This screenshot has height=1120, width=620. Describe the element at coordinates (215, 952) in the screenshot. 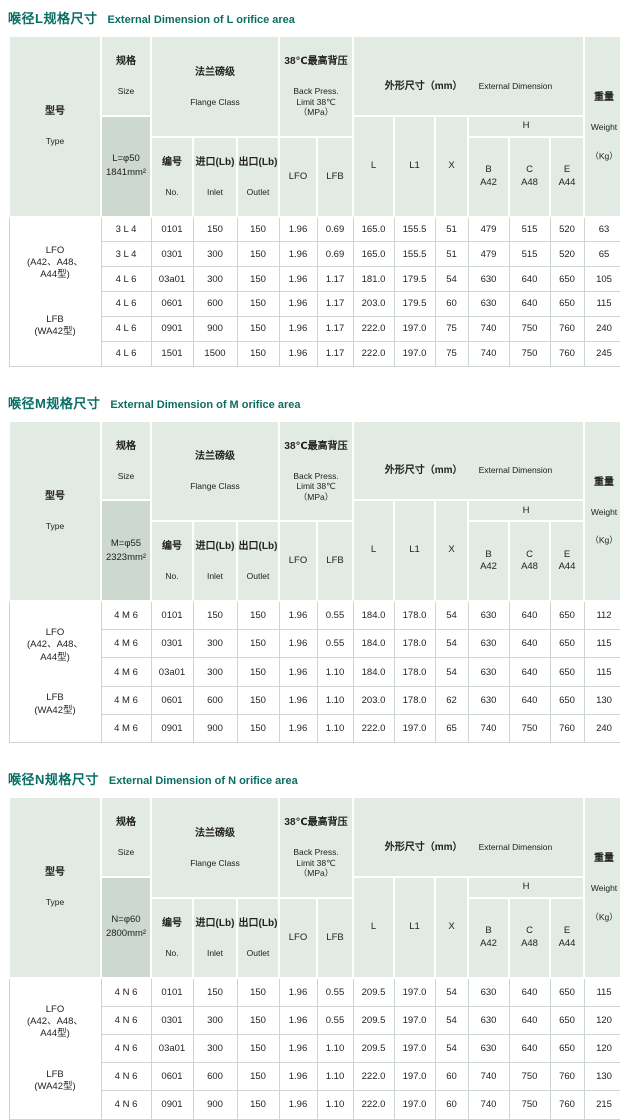

I see `inlet-label-en: Inlet` at that location.